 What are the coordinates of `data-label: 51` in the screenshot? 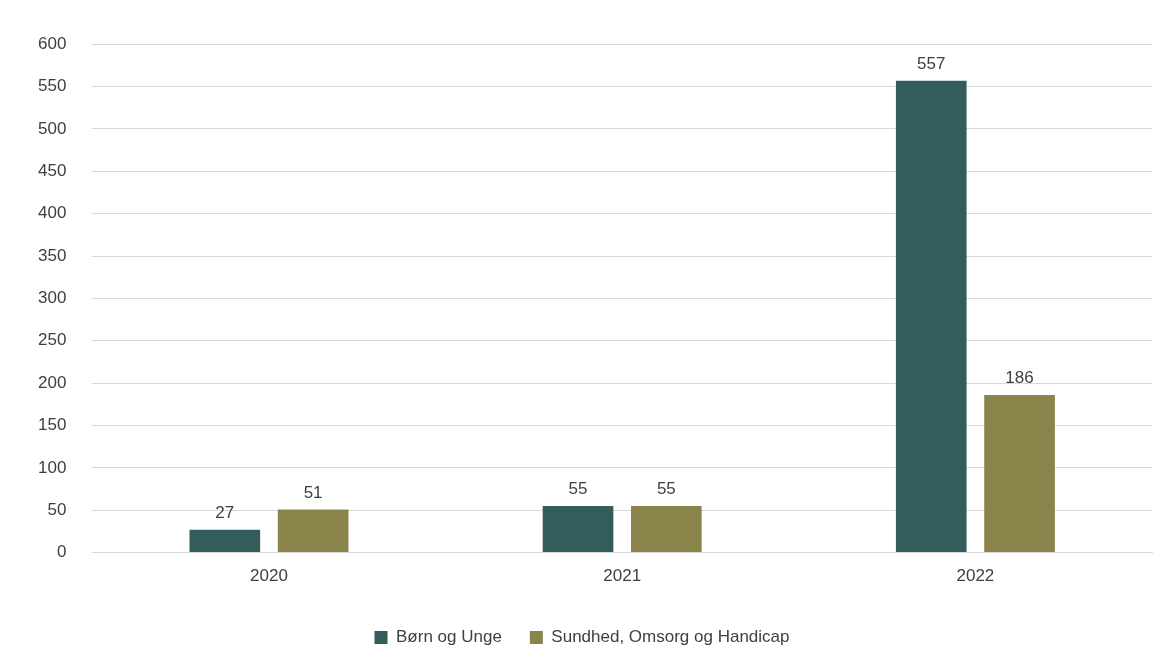 It's located at (313, 492).